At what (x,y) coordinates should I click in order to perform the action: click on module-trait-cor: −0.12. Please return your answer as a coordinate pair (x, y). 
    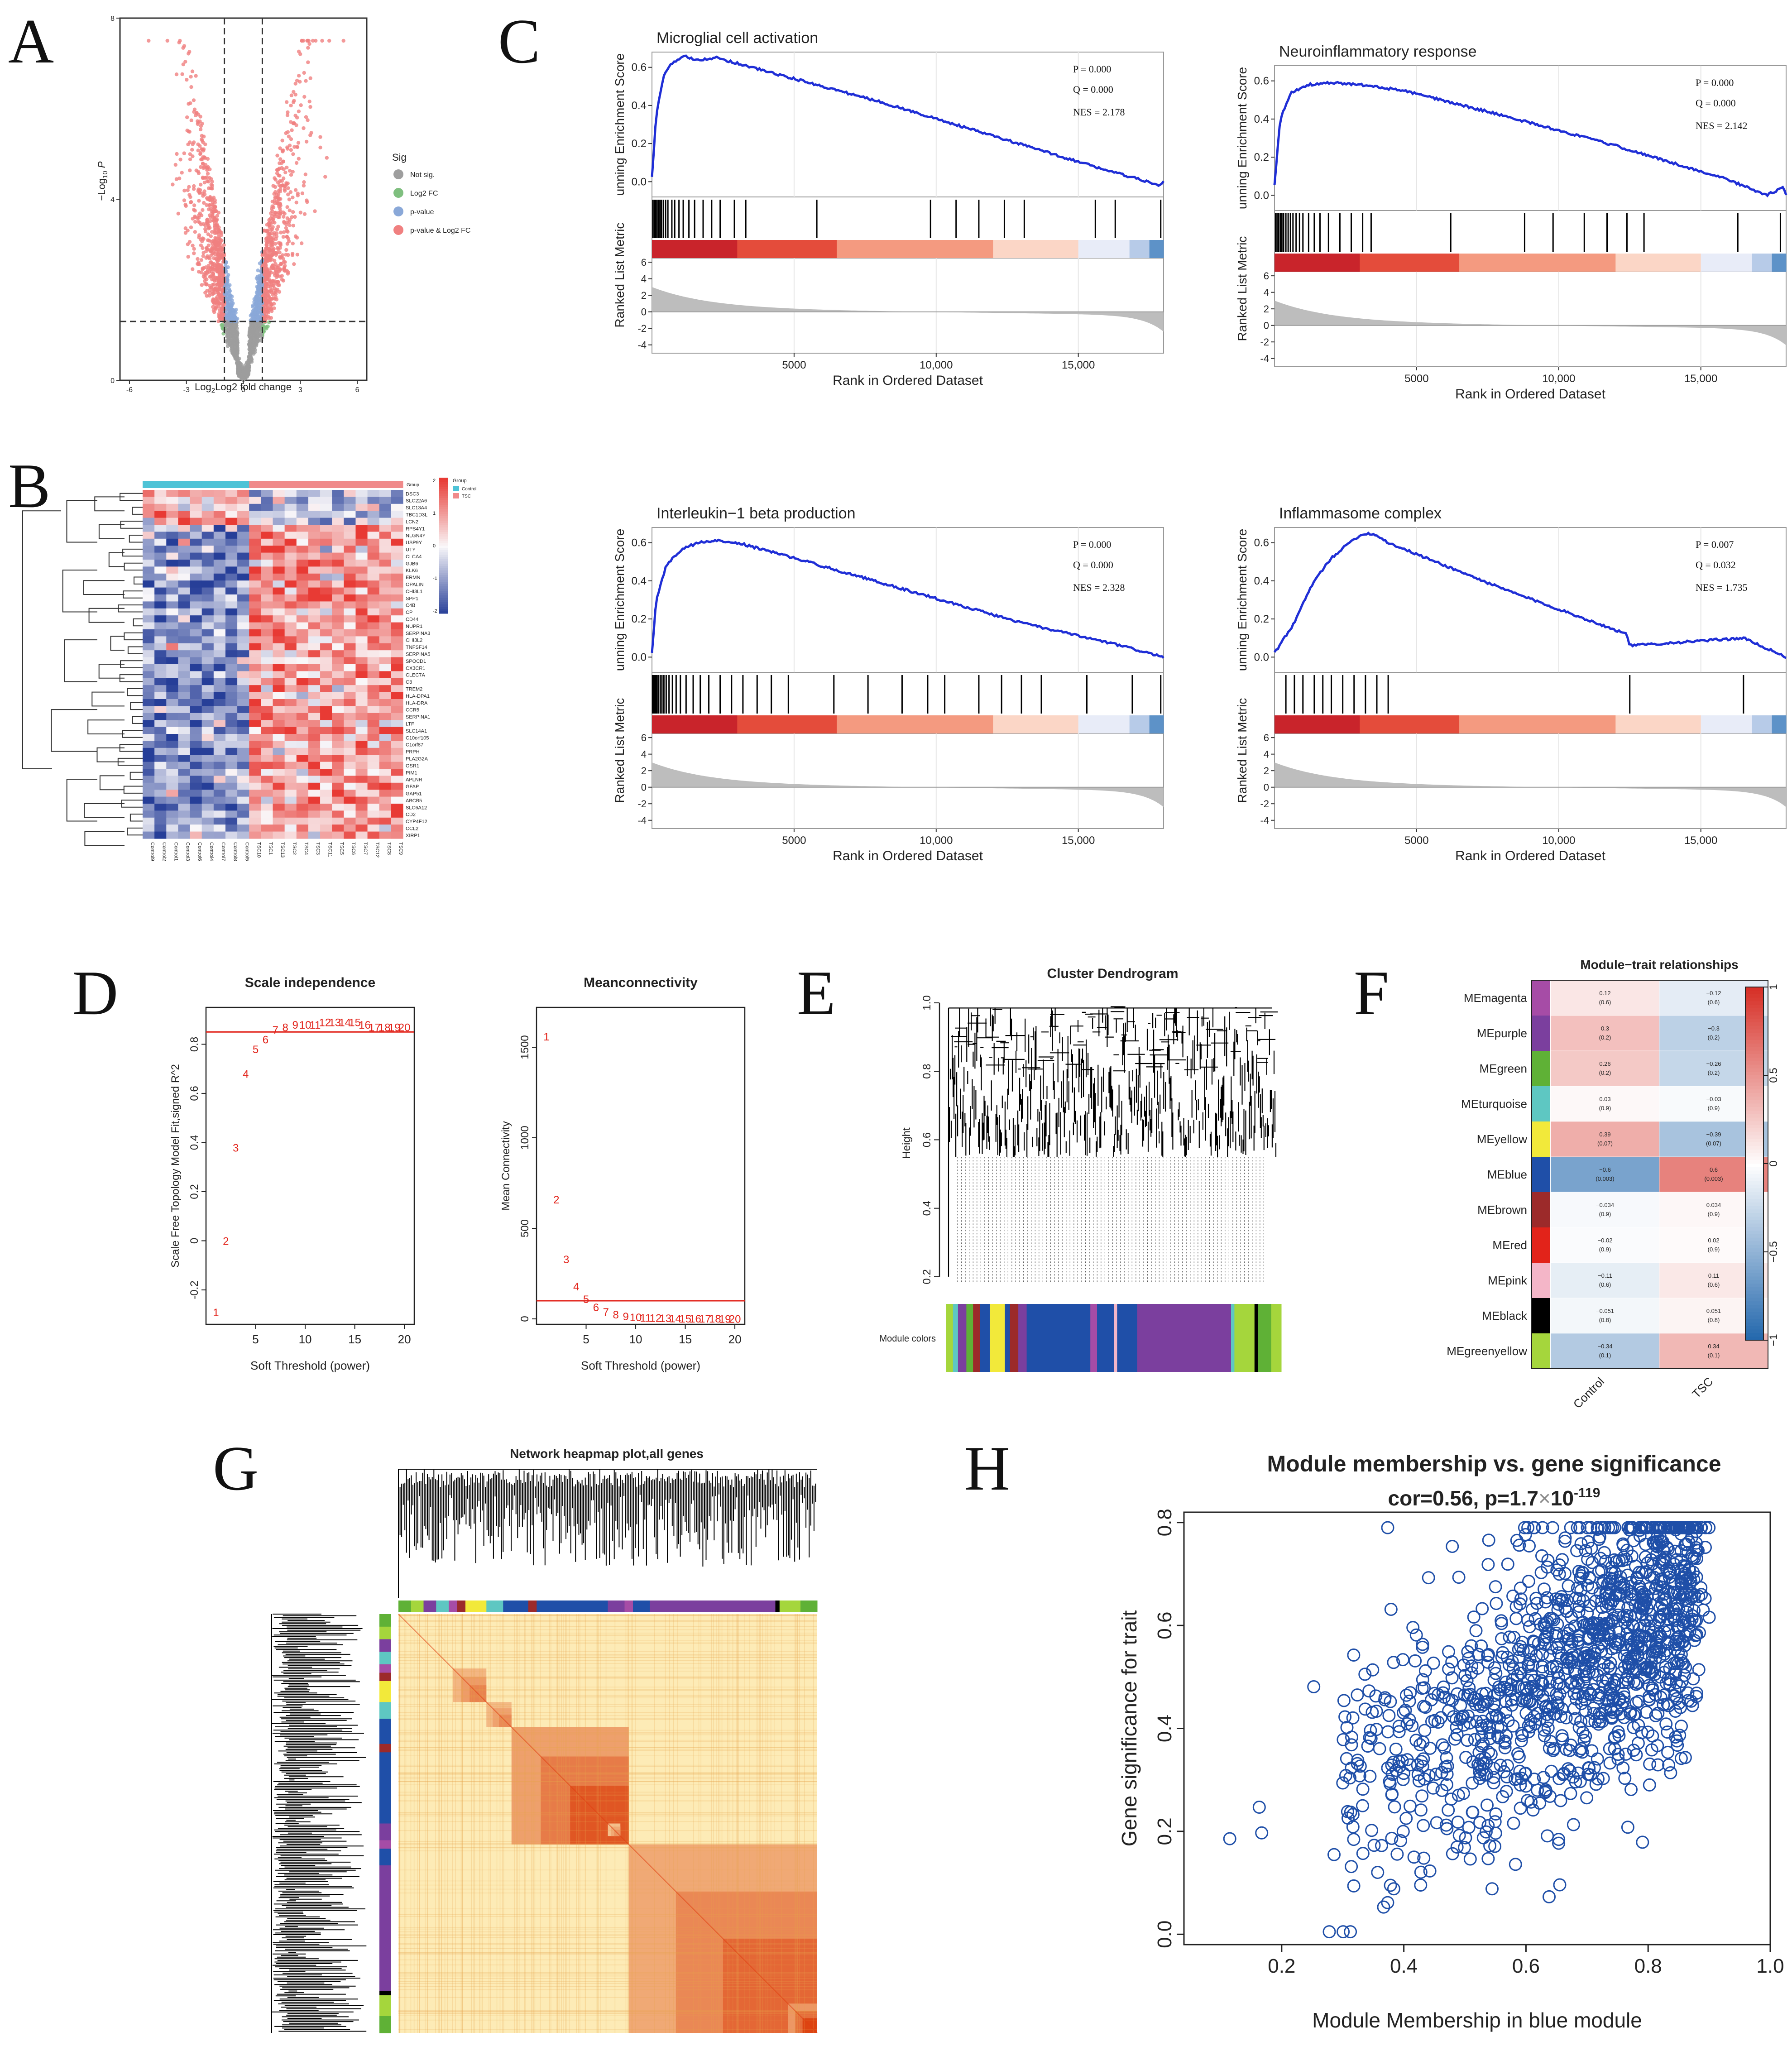
    Looking at the image, I should click on (1713, 994).